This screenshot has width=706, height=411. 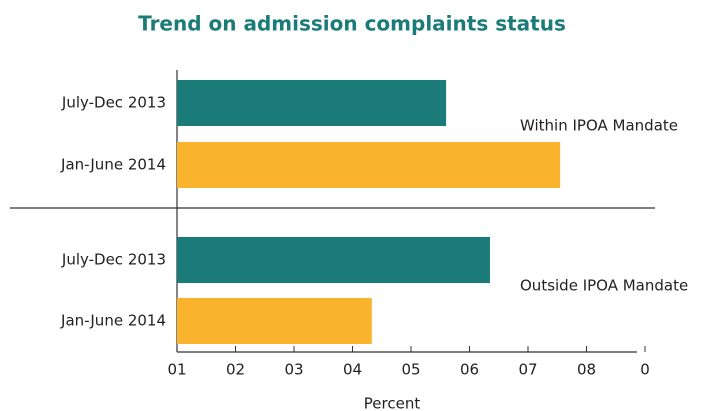 I want to click on x-tick-label: 06, so click(x=469, y=370).